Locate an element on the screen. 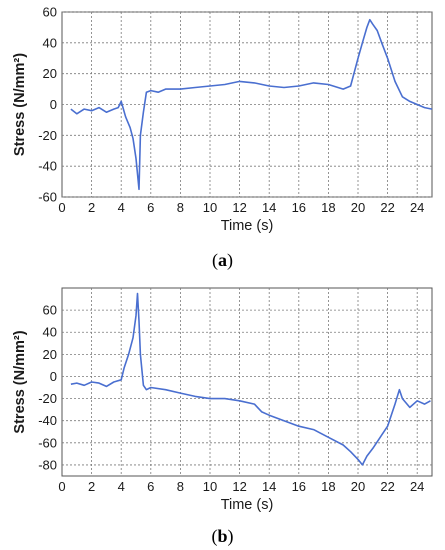 Image resolution: width=445 pixels, height=550 pixels. y-axis-label-a: Stress (N/mm²) is located at coordinates (20, 104).